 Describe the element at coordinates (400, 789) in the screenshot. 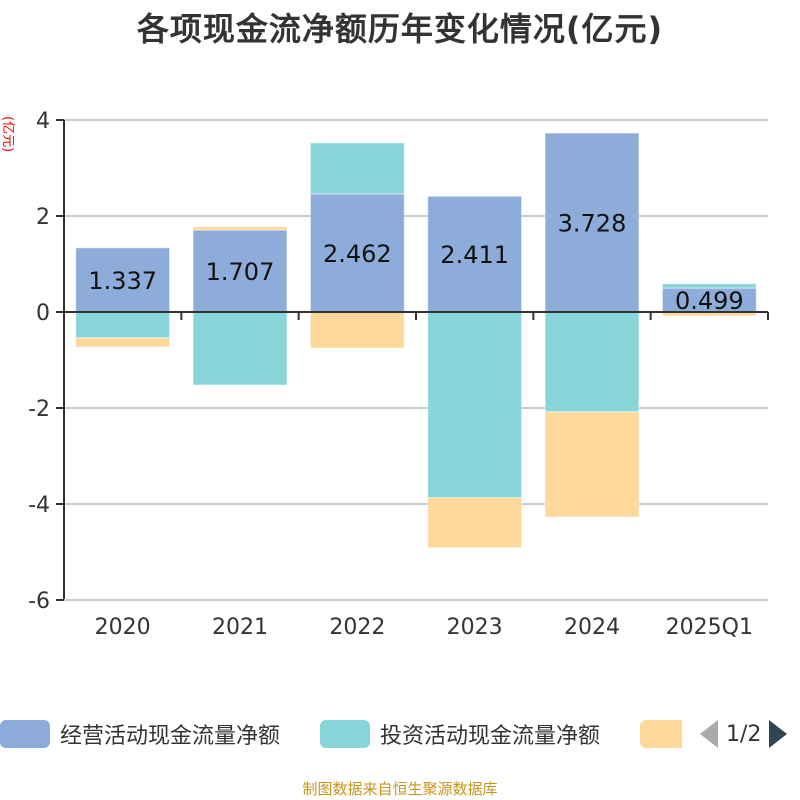

I see `data-source-note: 制图数据来自恒生聚源数据库` at that location.